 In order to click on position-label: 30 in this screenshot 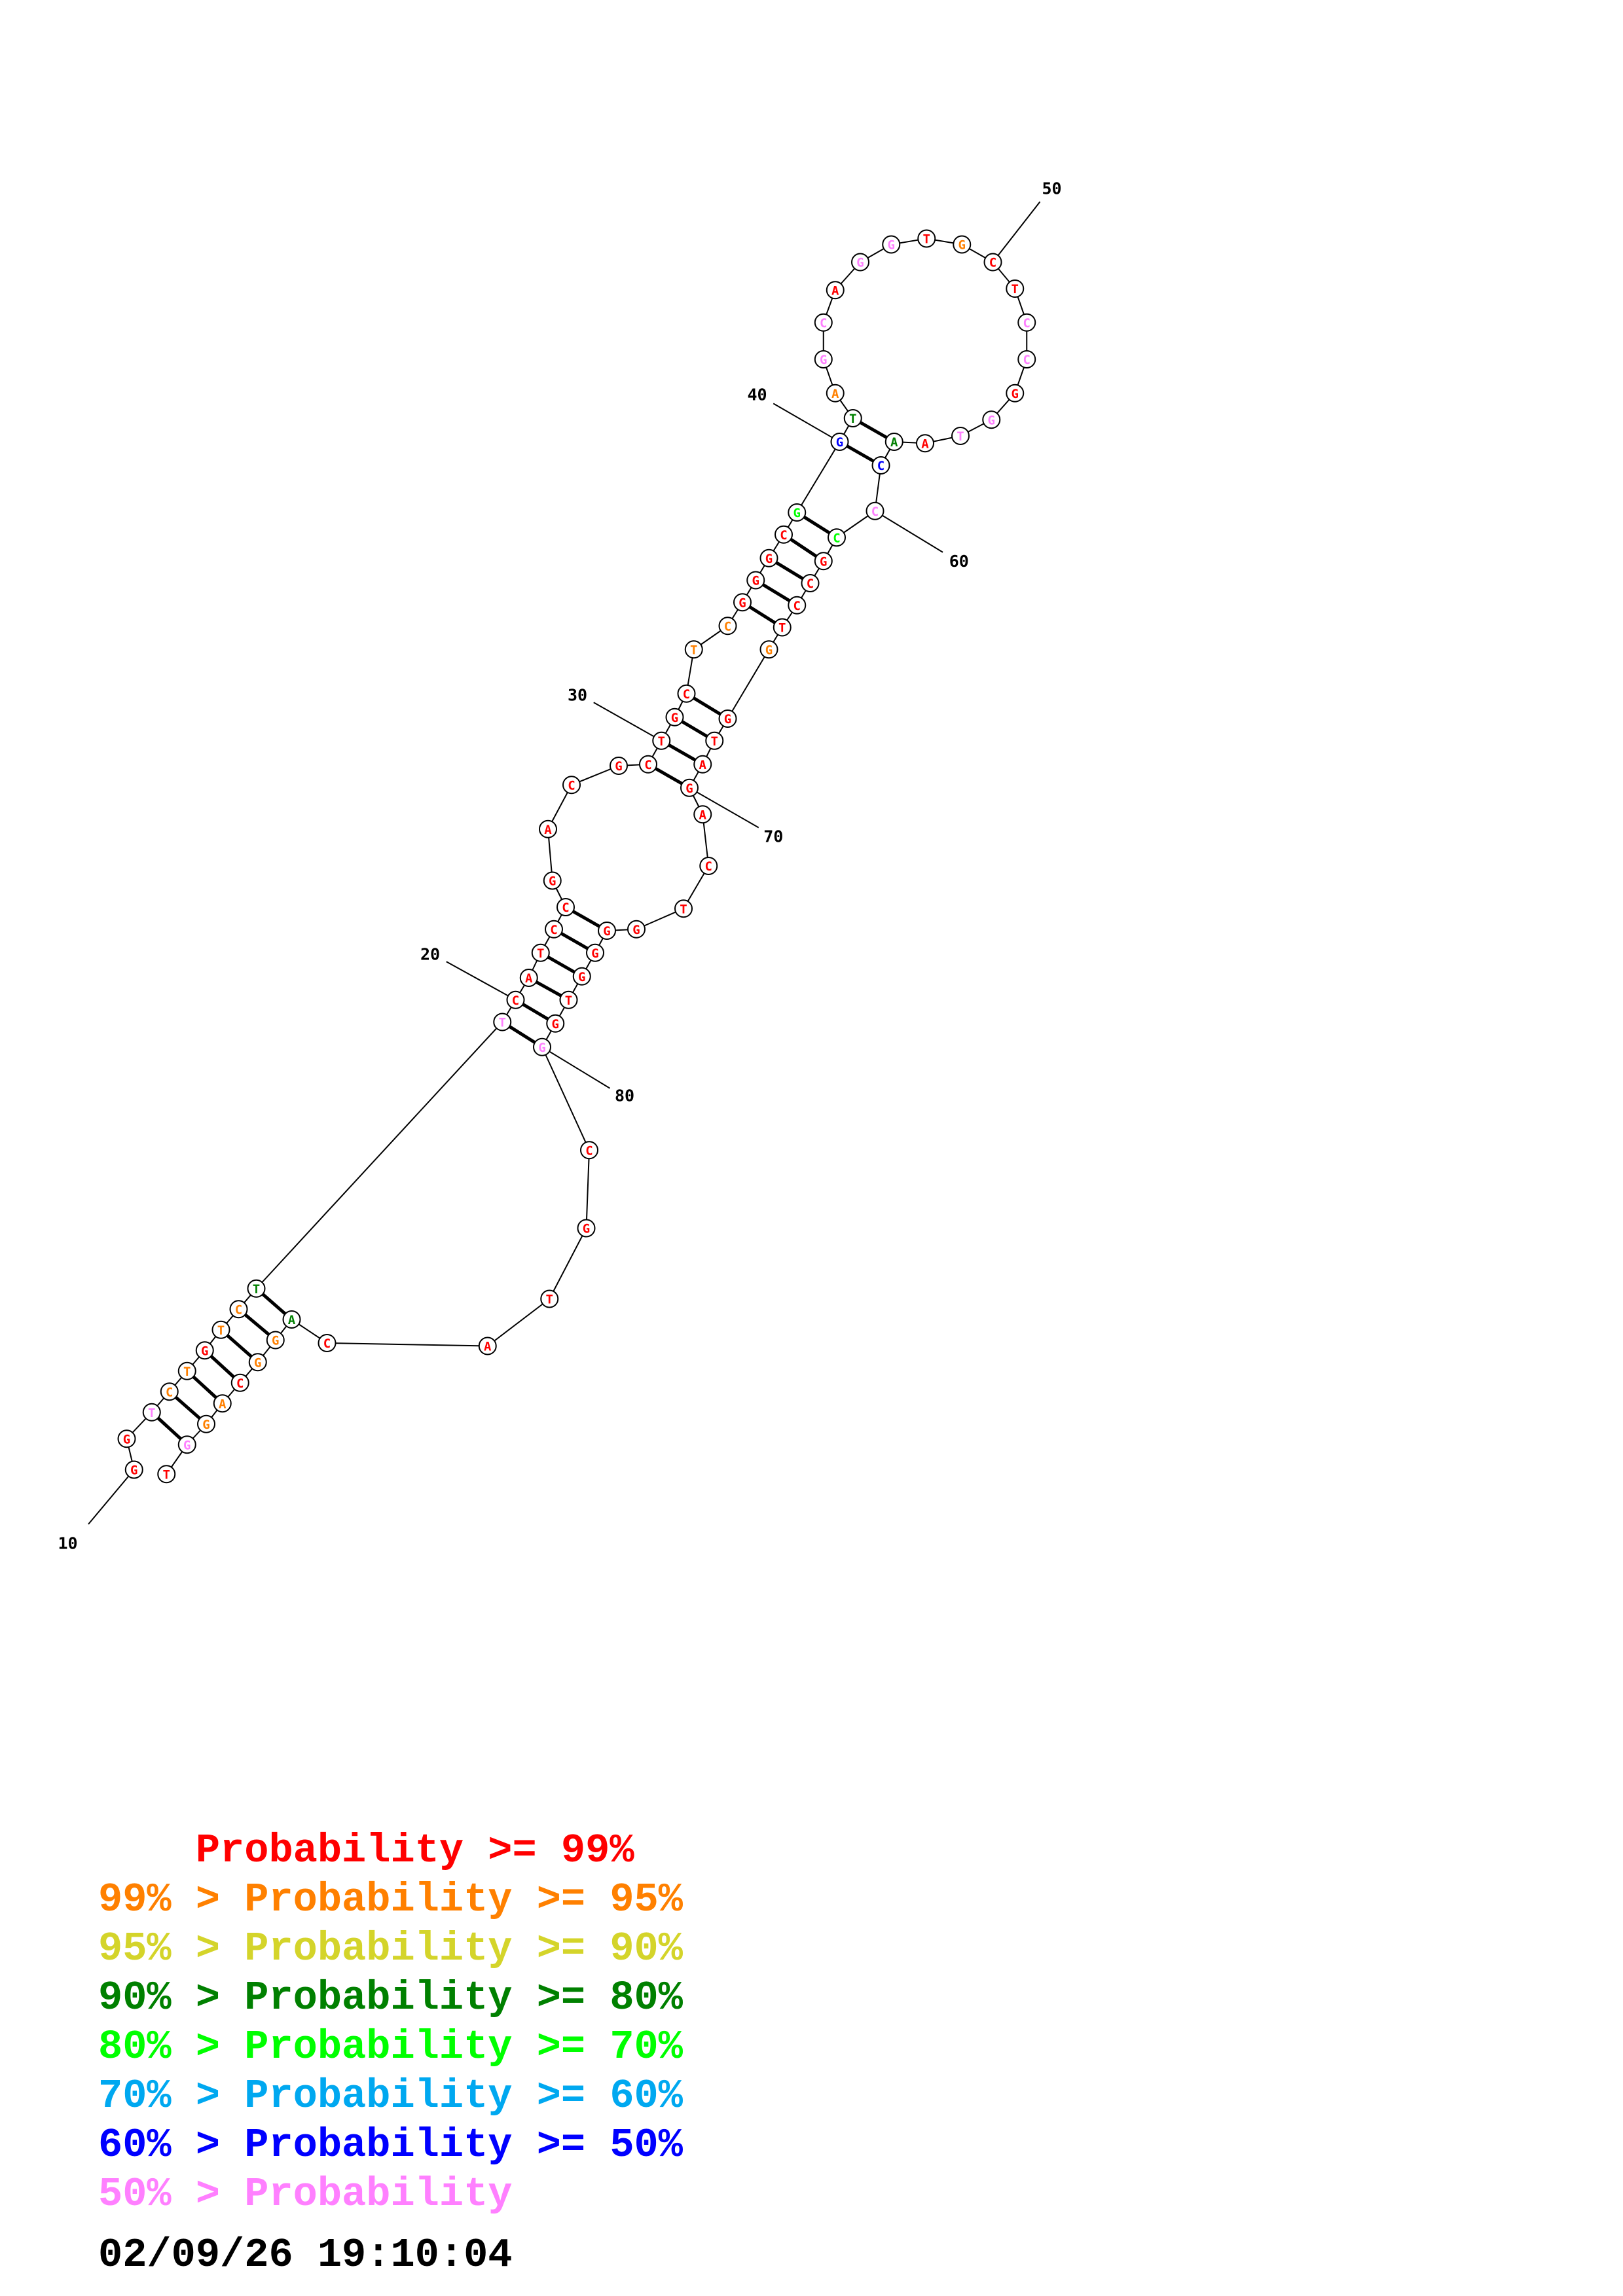, I will do `click(577, 695)`.